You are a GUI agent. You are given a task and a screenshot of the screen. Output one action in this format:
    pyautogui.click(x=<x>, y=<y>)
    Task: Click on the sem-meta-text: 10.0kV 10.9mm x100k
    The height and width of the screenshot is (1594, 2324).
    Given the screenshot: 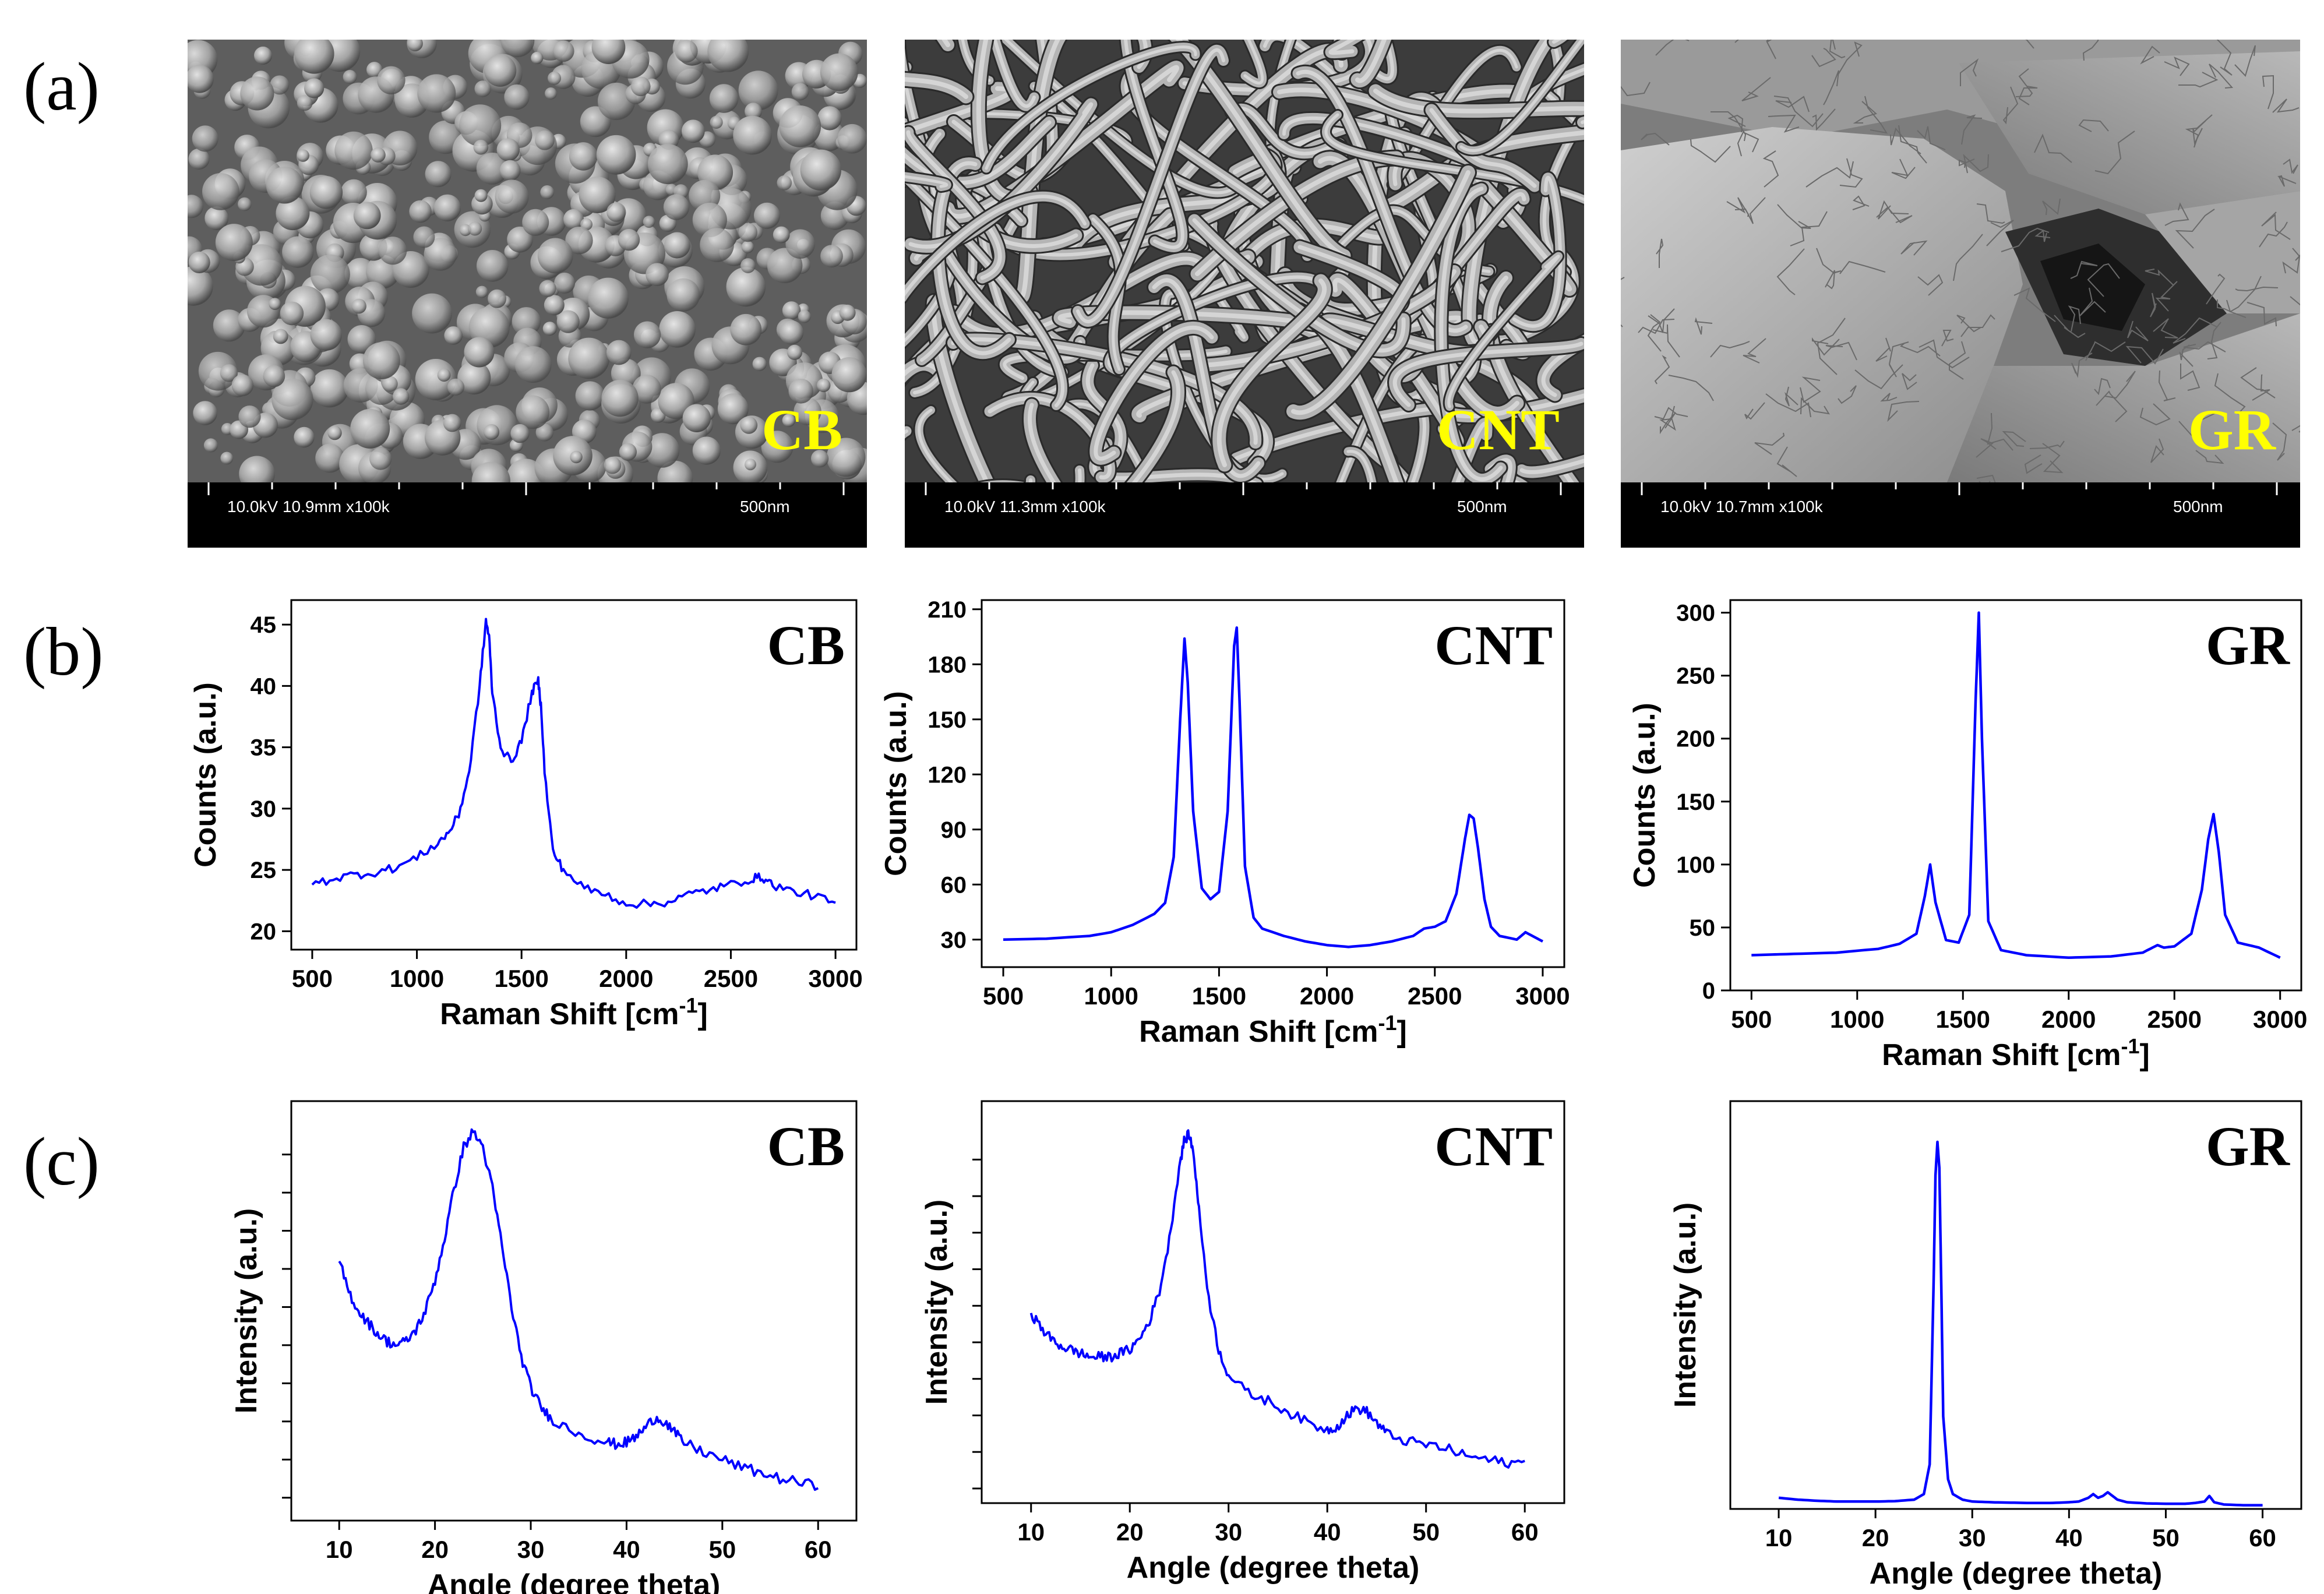 What is the action you would take?
    pyautogui.click(x=308, y=507)
    